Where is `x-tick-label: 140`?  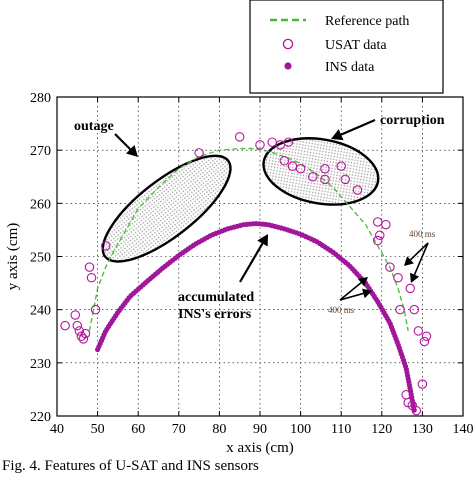
x-tick-label: 140 is located at coordinates (463, 429).